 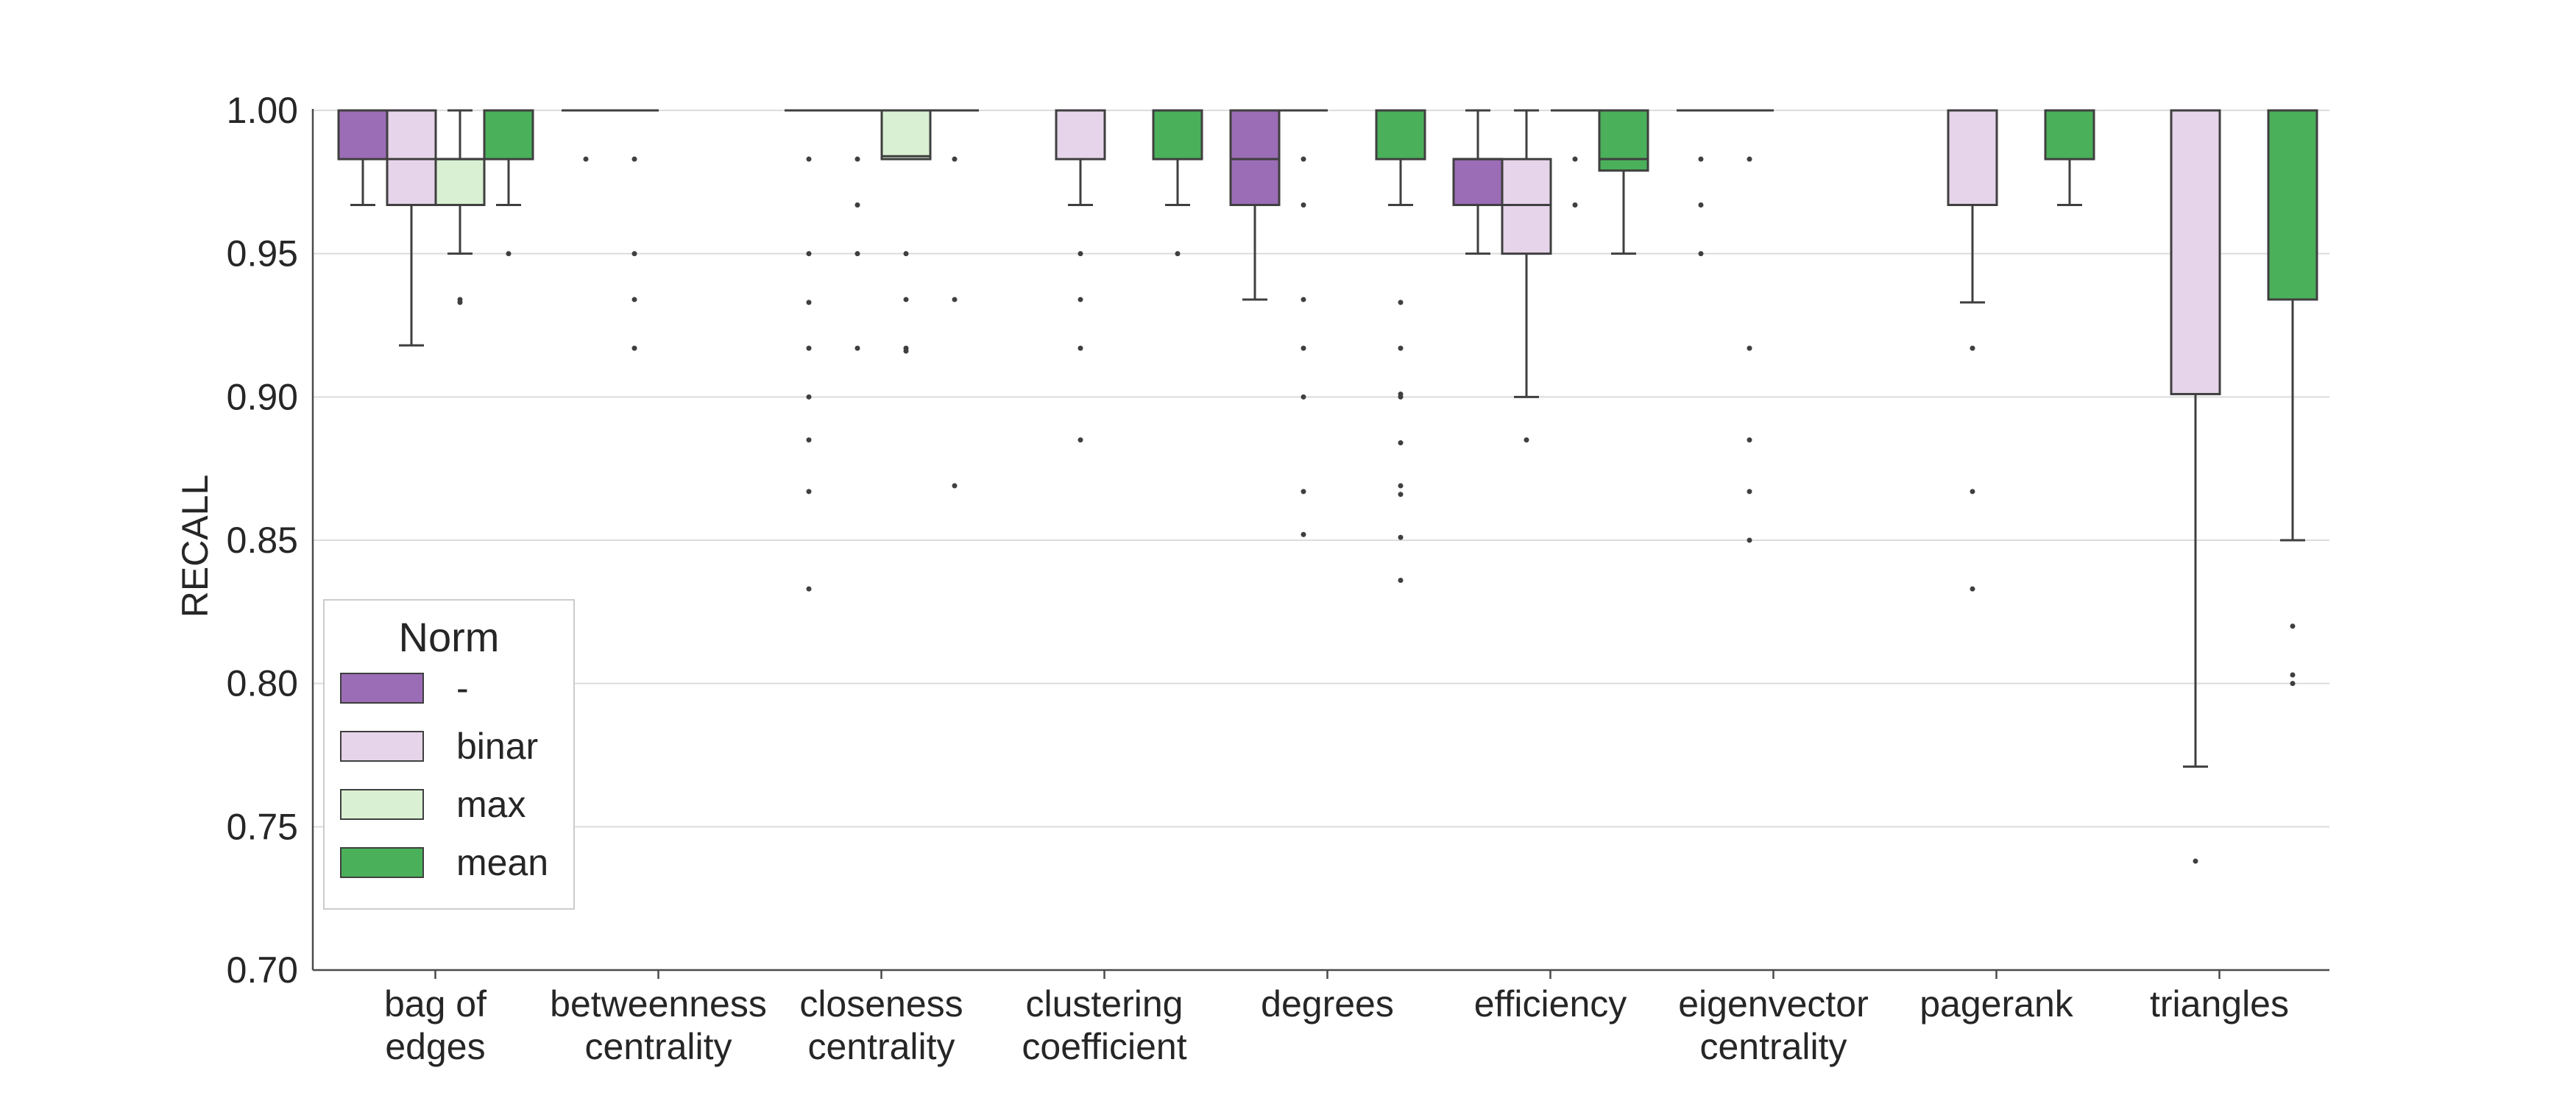 What do you see at coordinates (881, 1004) in the screenshot?
I see `x-tick-label-line: closeness` at bounding box center [881, 1004].